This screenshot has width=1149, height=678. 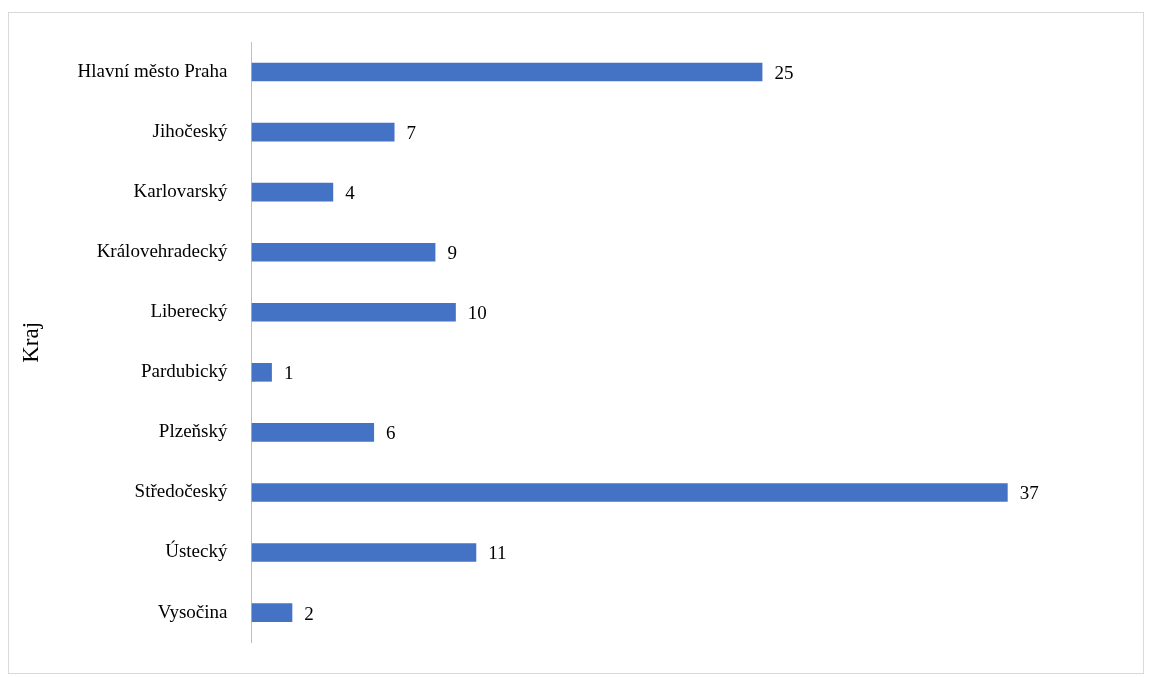 What do you see at coordinates (184, 371) in the screenshot?
I see `y-tick-label: Pardubický` at bounding box center [184, 371].